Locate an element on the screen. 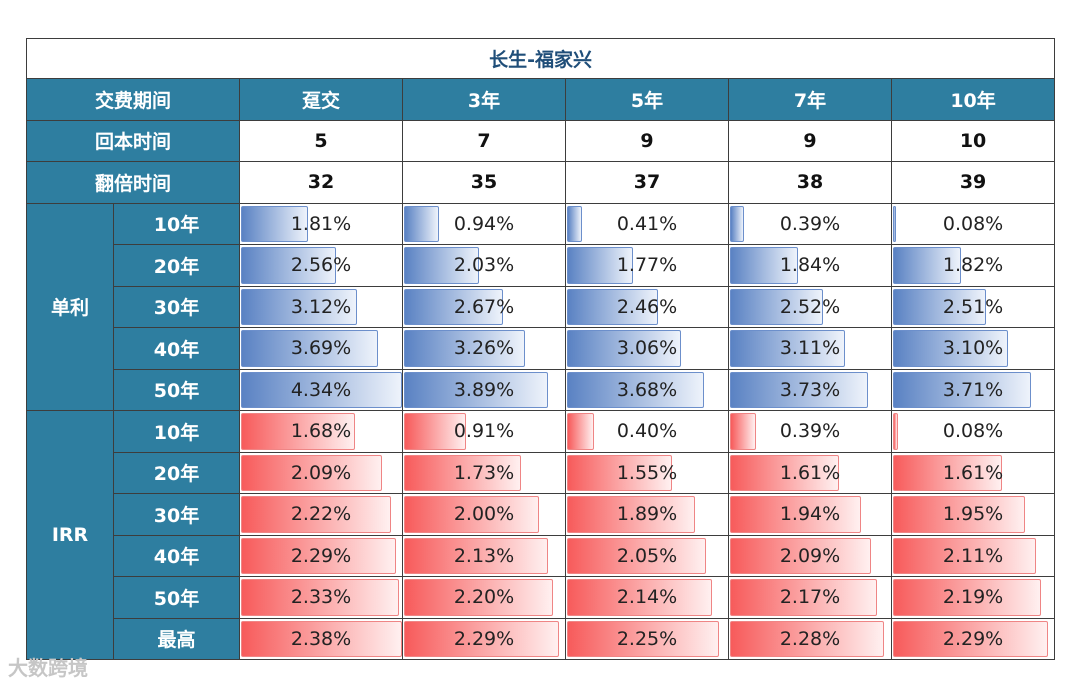 The image size is (1080, 688). irr-row: 20年 2.09% 1.73% 1.55% 1.61% 1.61% is located at coordinates (541, 472).